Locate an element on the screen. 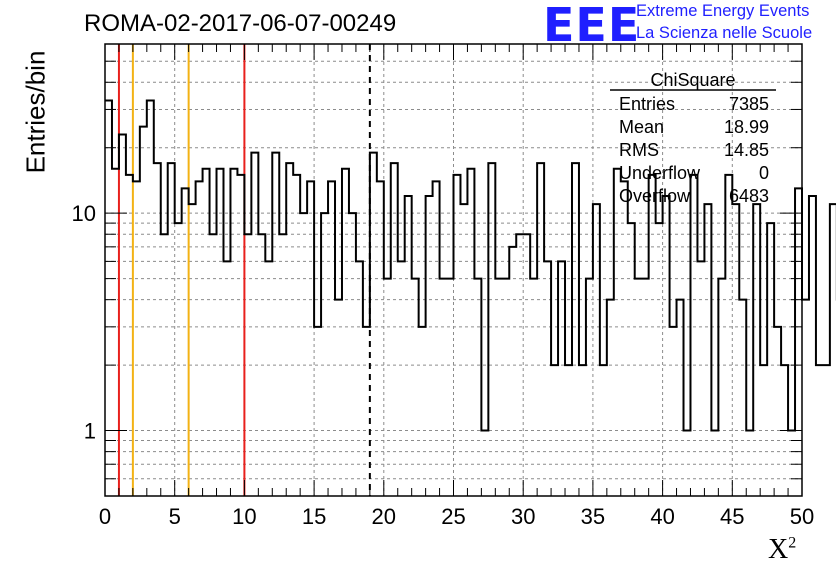  x-tick-label: 0 is located at coordinates (105, 516).